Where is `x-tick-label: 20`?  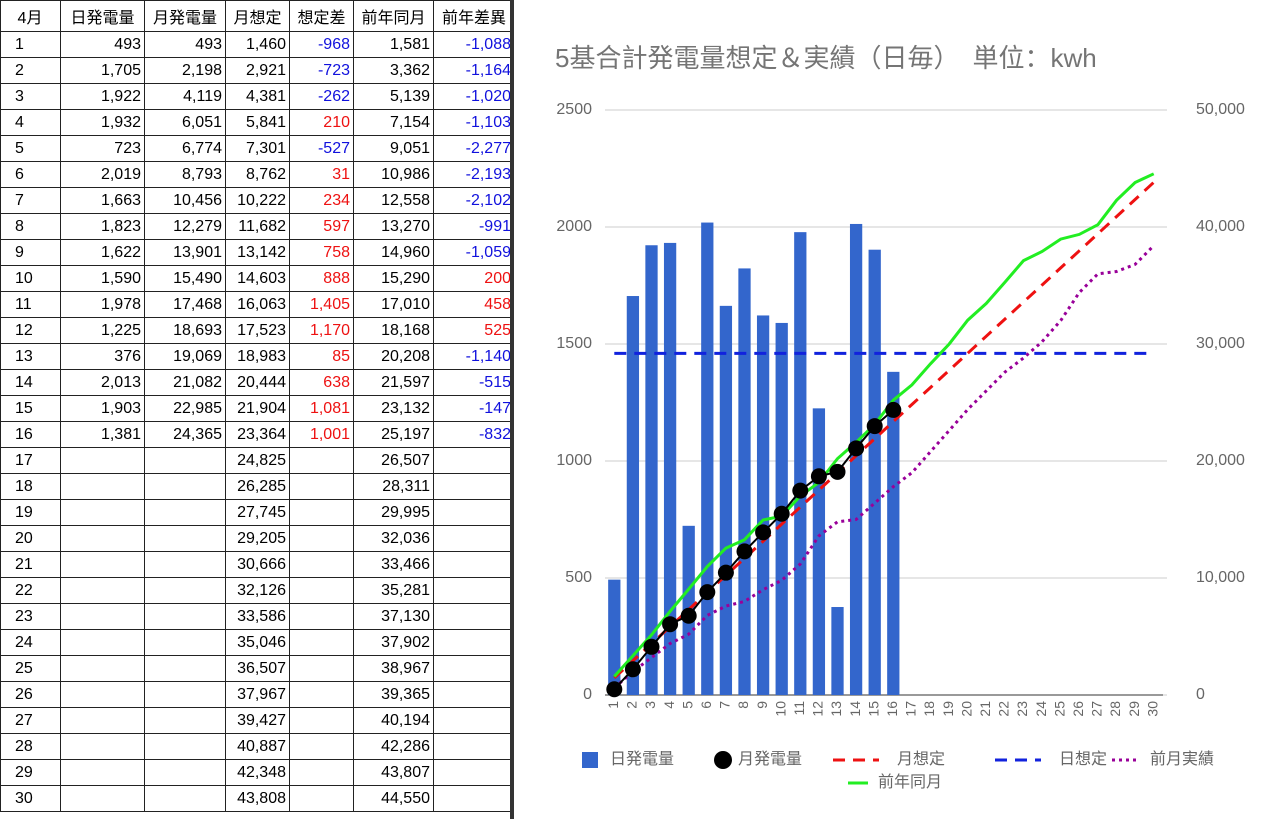 x-tick-label: 20 is located at coordinates (966, 709).